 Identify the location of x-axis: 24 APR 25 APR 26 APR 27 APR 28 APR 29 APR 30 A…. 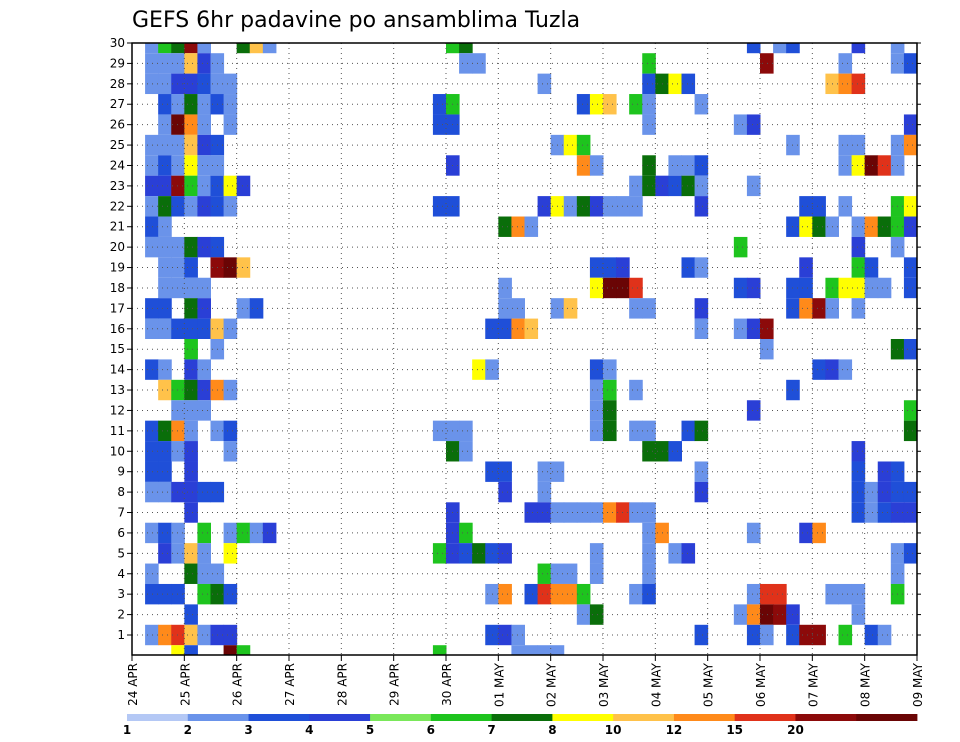
(525, 681).